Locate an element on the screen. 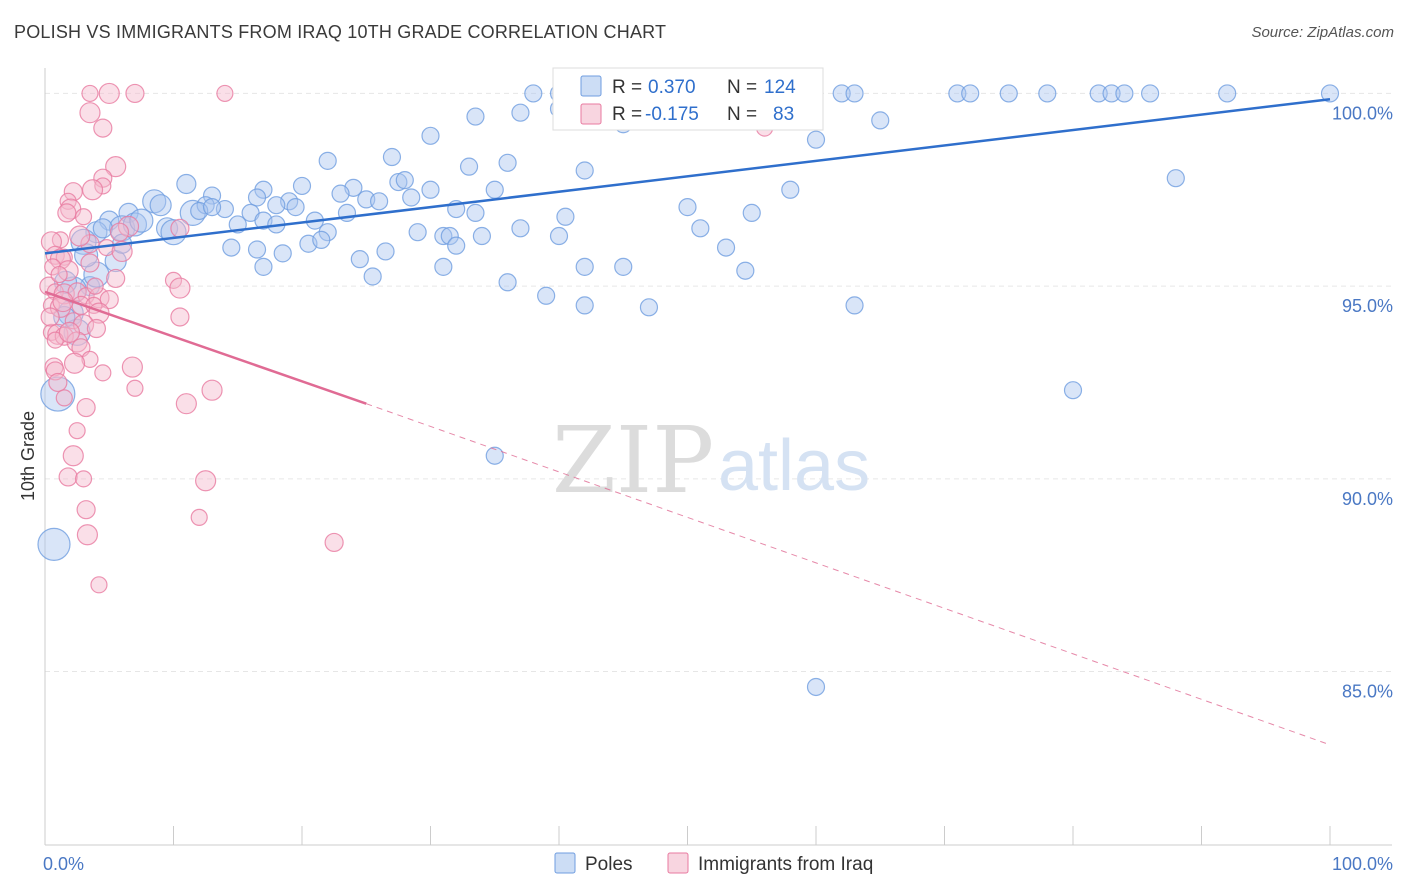 The width and height of the screenshot is (1406, 892). y-tick-label: 90.0% is located at coordinates (1367, 499).